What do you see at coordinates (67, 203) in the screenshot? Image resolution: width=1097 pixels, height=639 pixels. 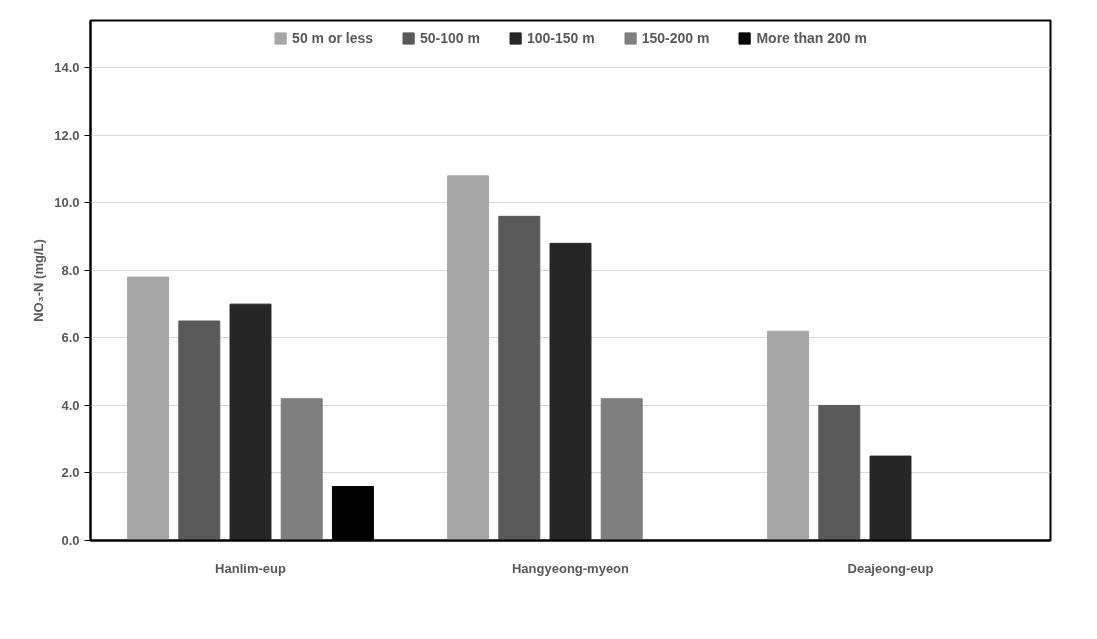 I see `y-tick-label: 10.0` at bounding box center [67, 203].